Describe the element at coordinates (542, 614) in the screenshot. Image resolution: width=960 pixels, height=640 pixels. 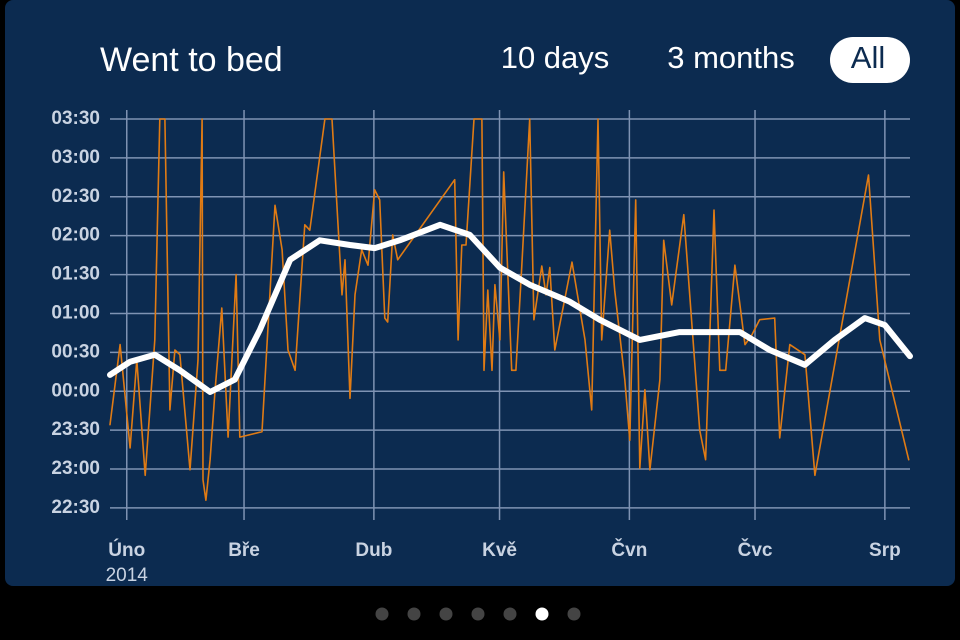
I see `page-dot-active` at that location.